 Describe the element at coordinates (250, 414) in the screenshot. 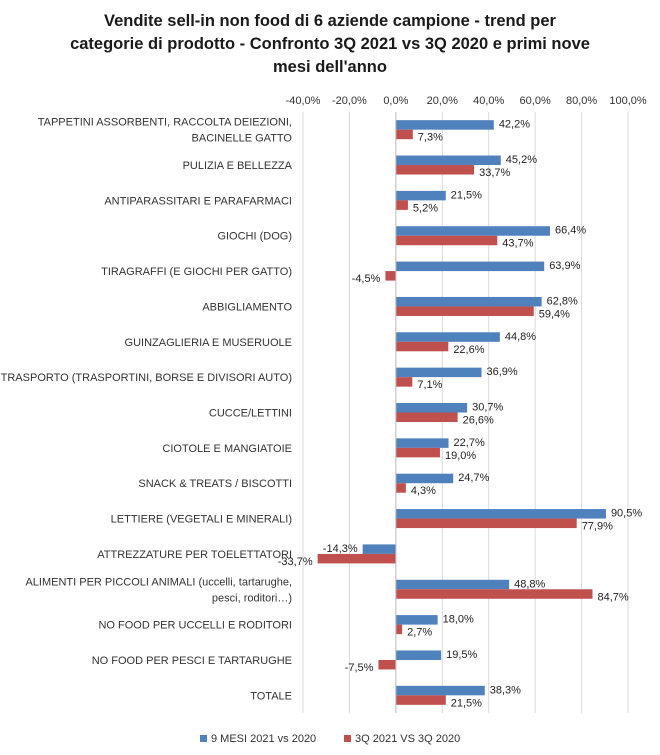

I see `category-label: CUCCE/LETTINI` at that location.